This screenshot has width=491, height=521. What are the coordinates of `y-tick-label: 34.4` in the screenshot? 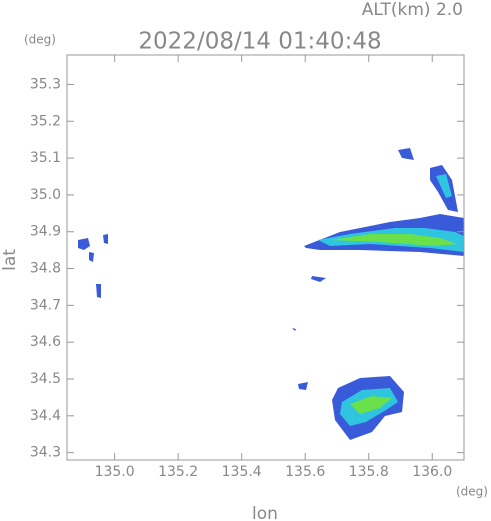 It's located at (45, 416).